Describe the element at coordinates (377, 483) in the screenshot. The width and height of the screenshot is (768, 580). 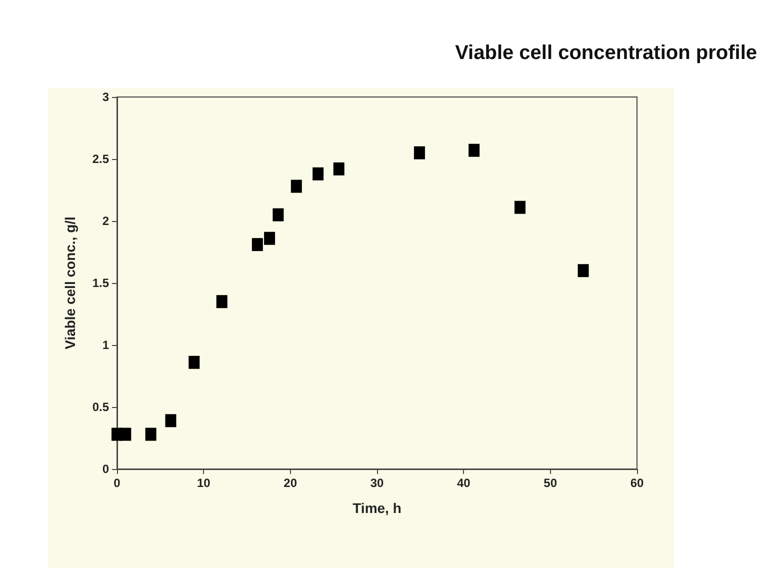
I see `x-tick-label: 30` at that location.